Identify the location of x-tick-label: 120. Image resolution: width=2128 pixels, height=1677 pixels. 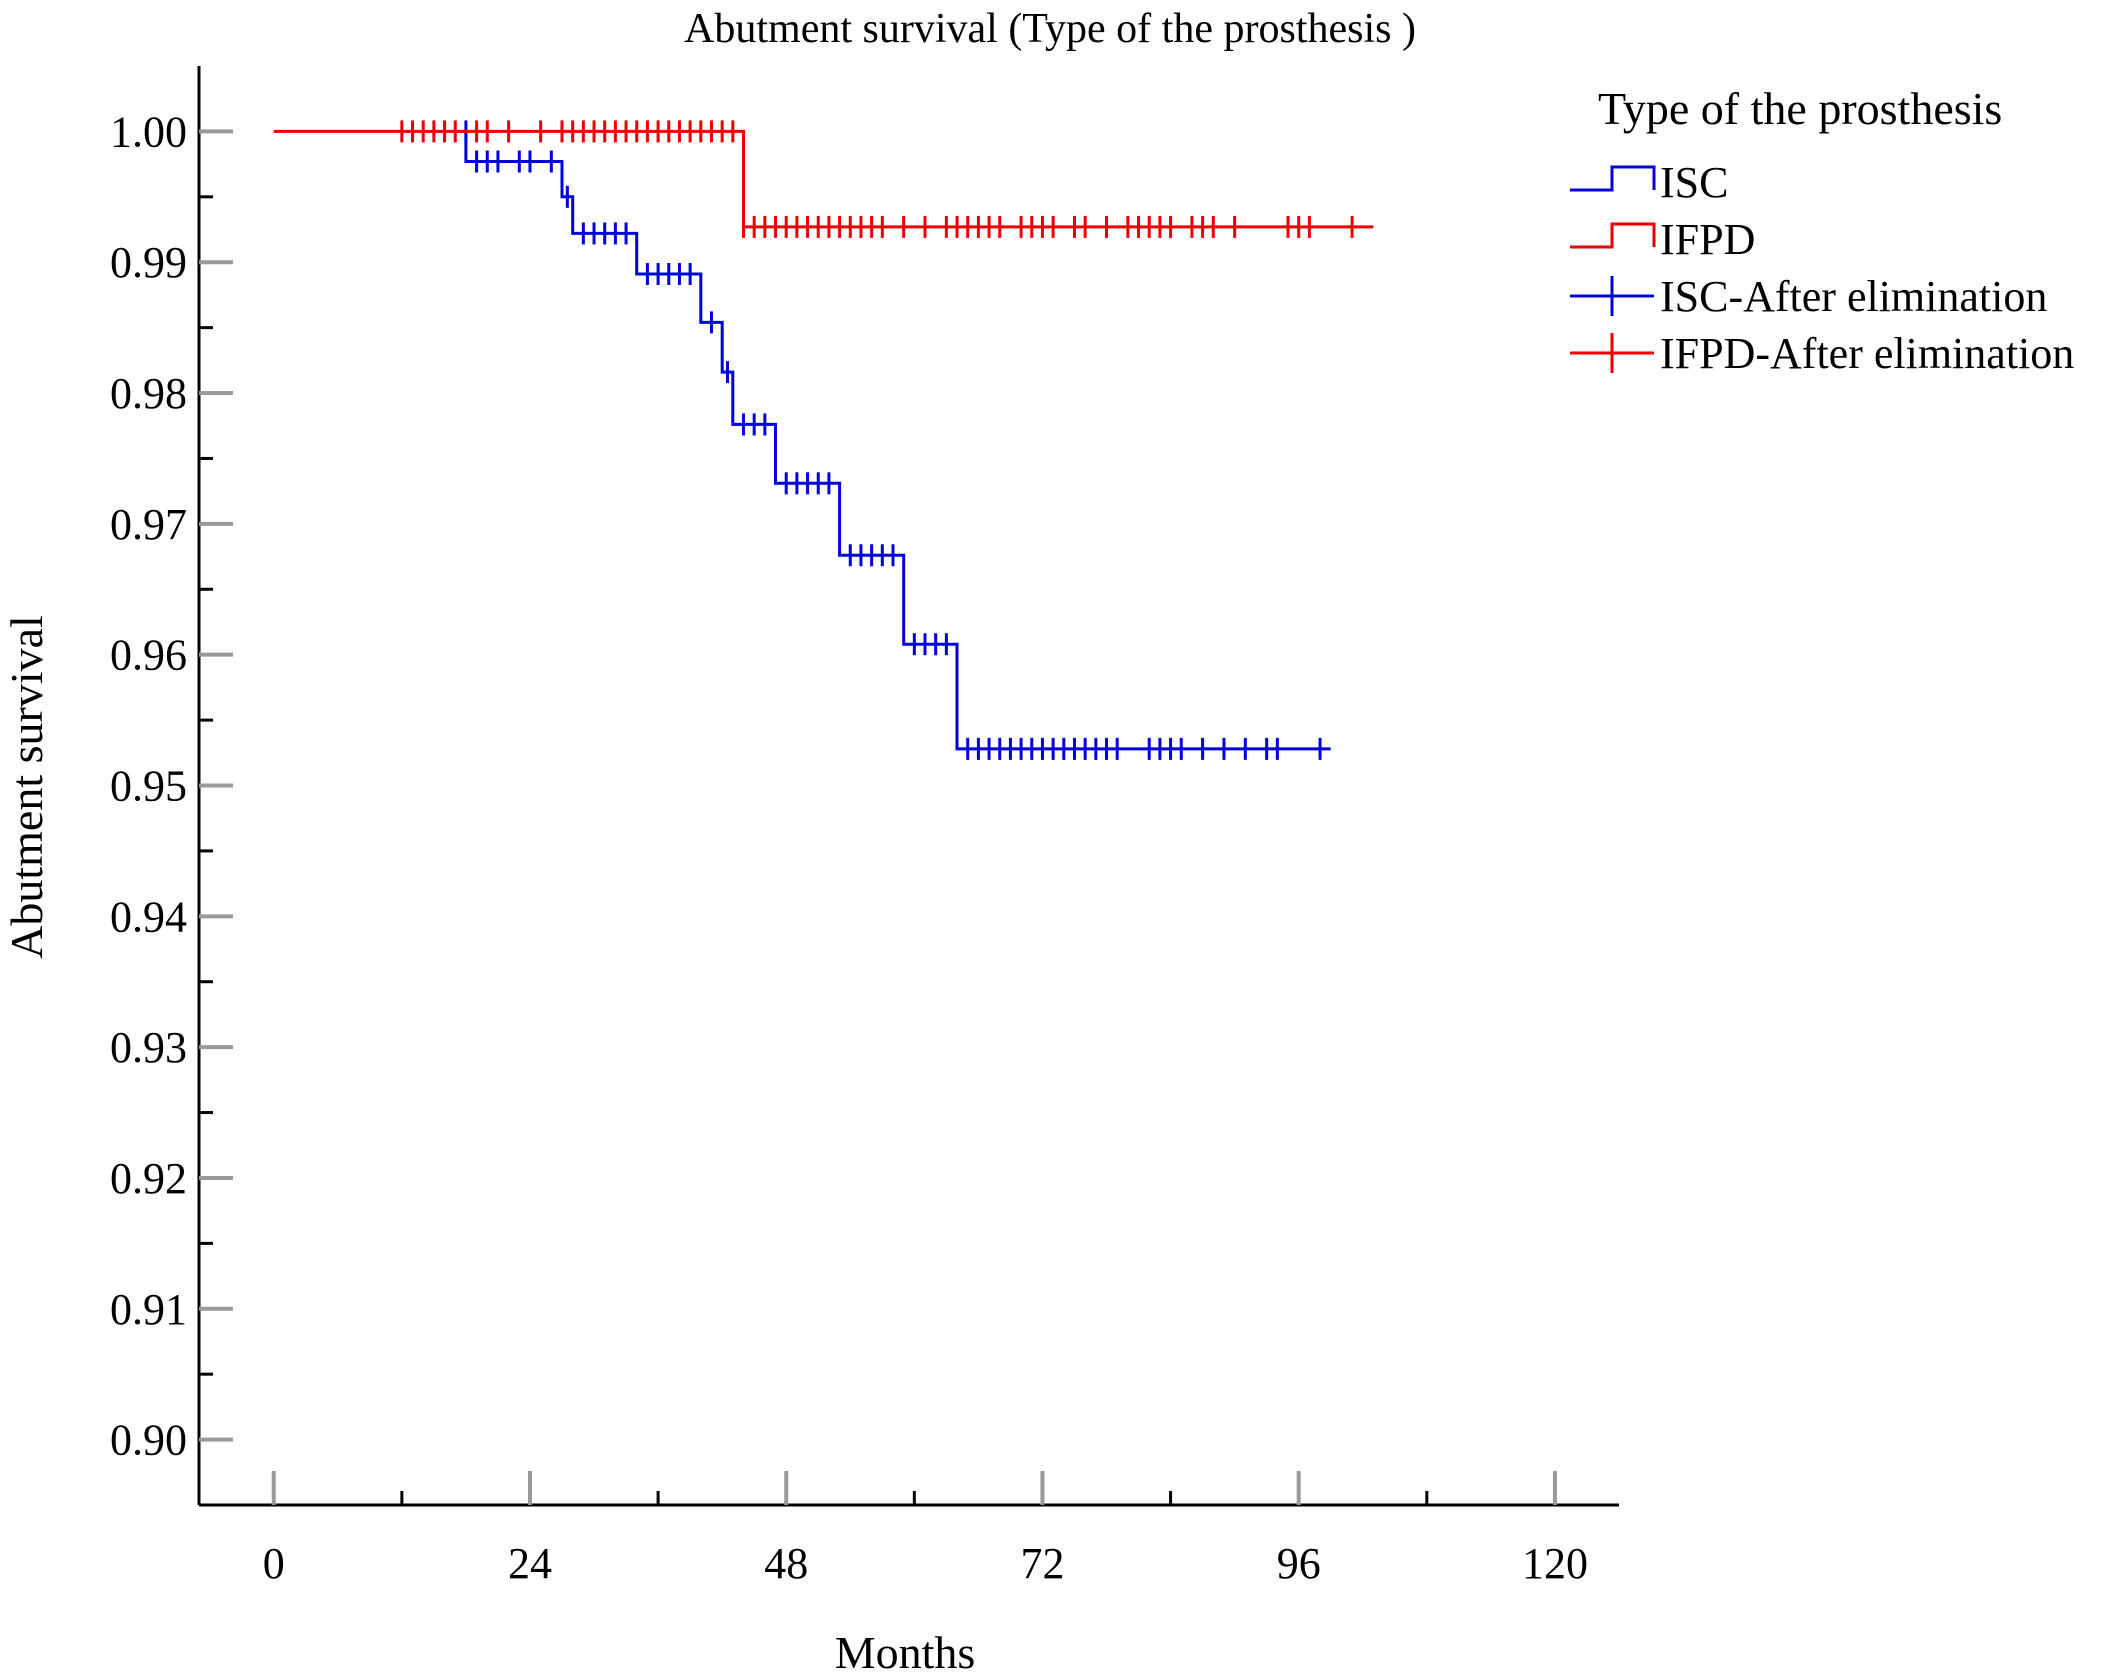
(1555, 1563).